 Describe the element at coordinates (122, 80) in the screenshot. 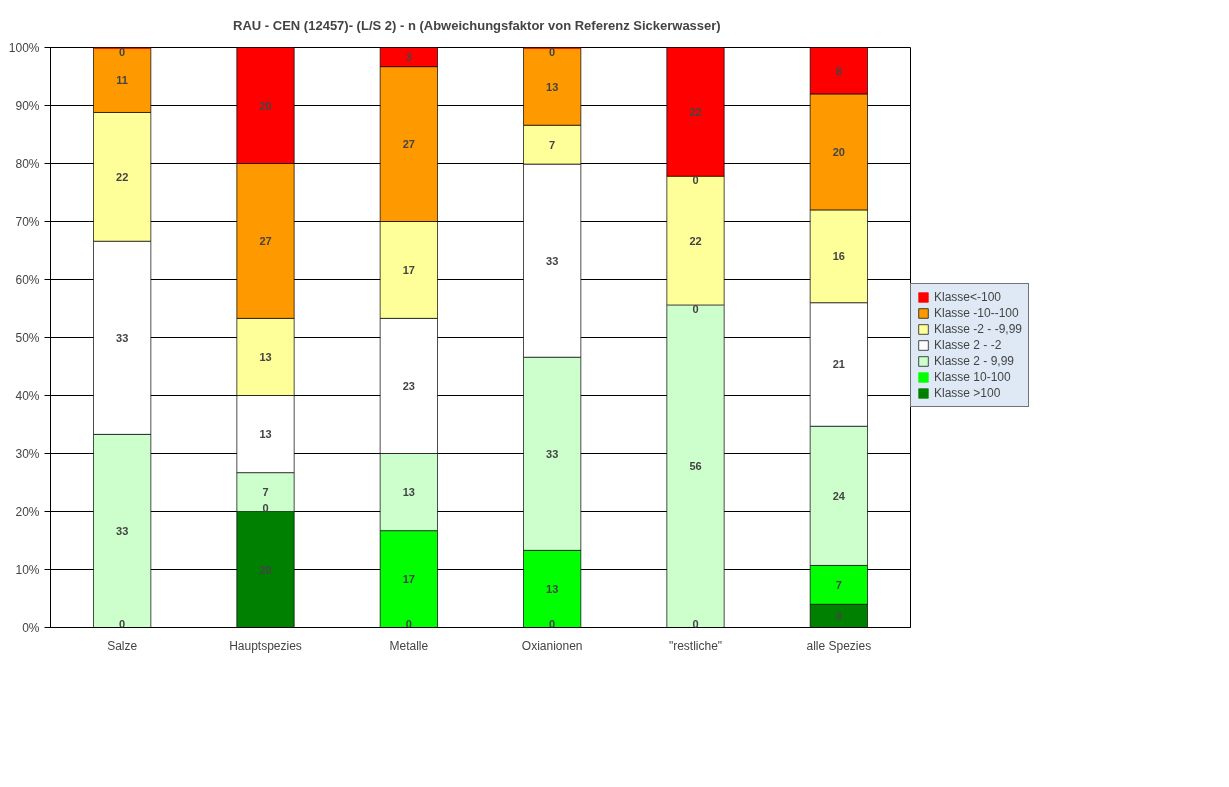

I see `data-label: 11` at that location.